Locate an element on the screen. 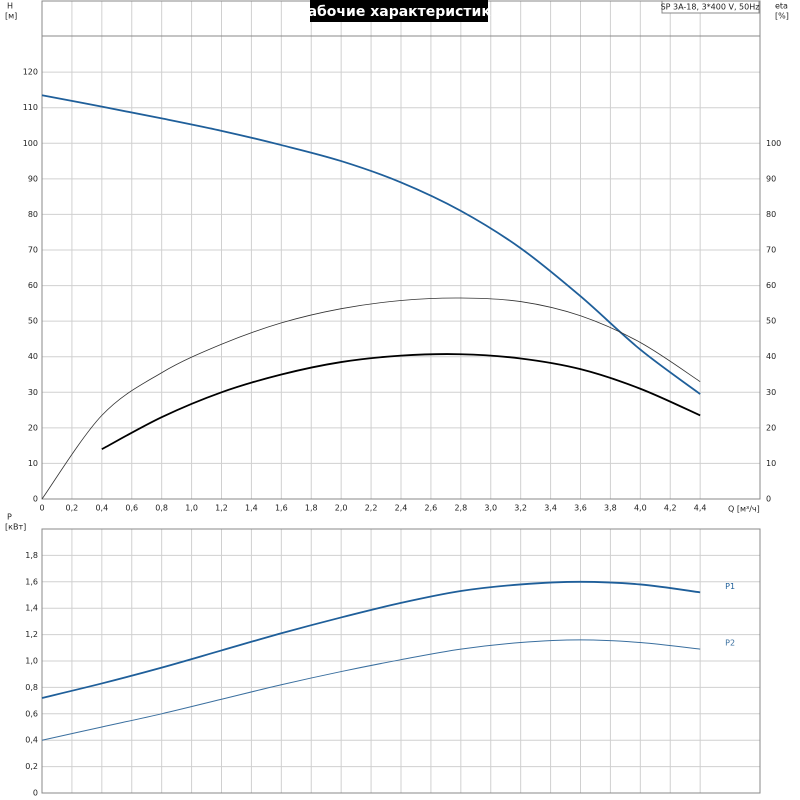 The image size is (800, 800). x-tick-label: 1,6 is located at coordinates (281, 508).